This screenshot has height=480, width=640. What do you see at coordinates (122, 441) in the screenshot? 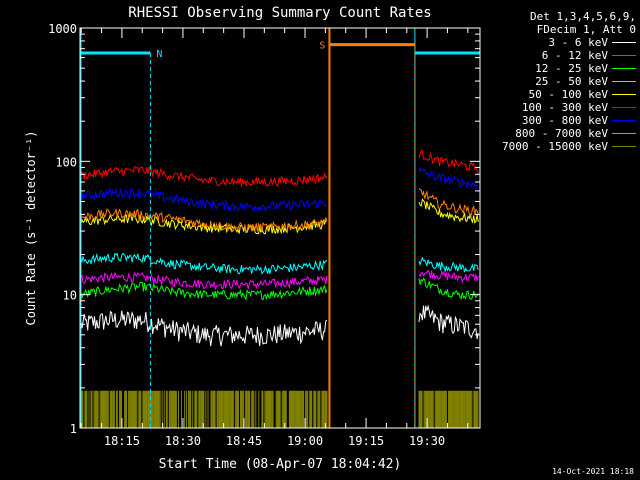
I see `x-tick-label: 18:15` at bounding box center [122, 441].